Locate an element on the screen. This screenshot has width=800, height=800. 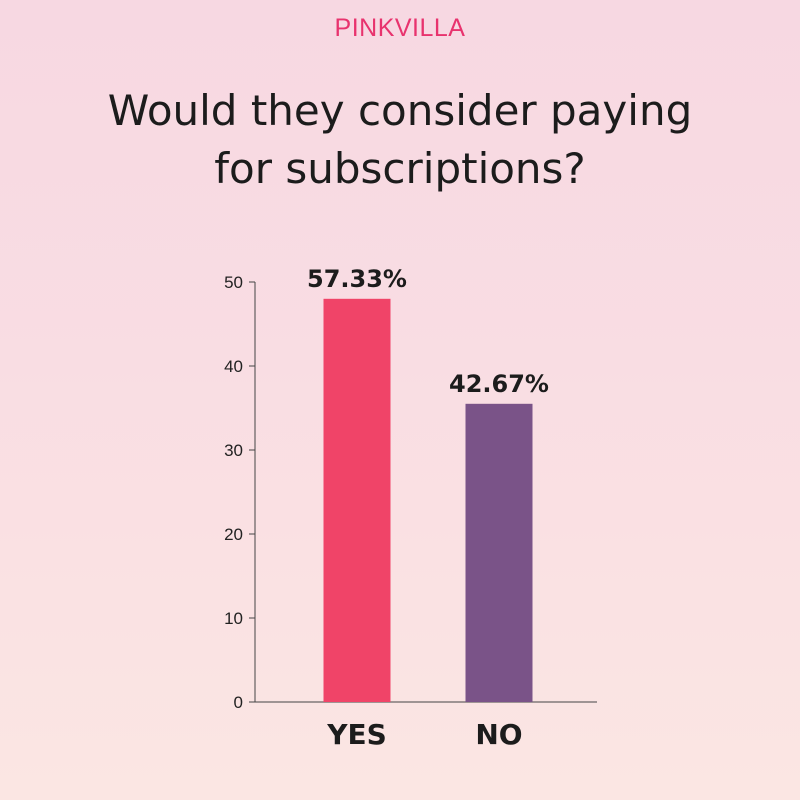
y-tick-label: 50 is located at coordinates (233, 282).